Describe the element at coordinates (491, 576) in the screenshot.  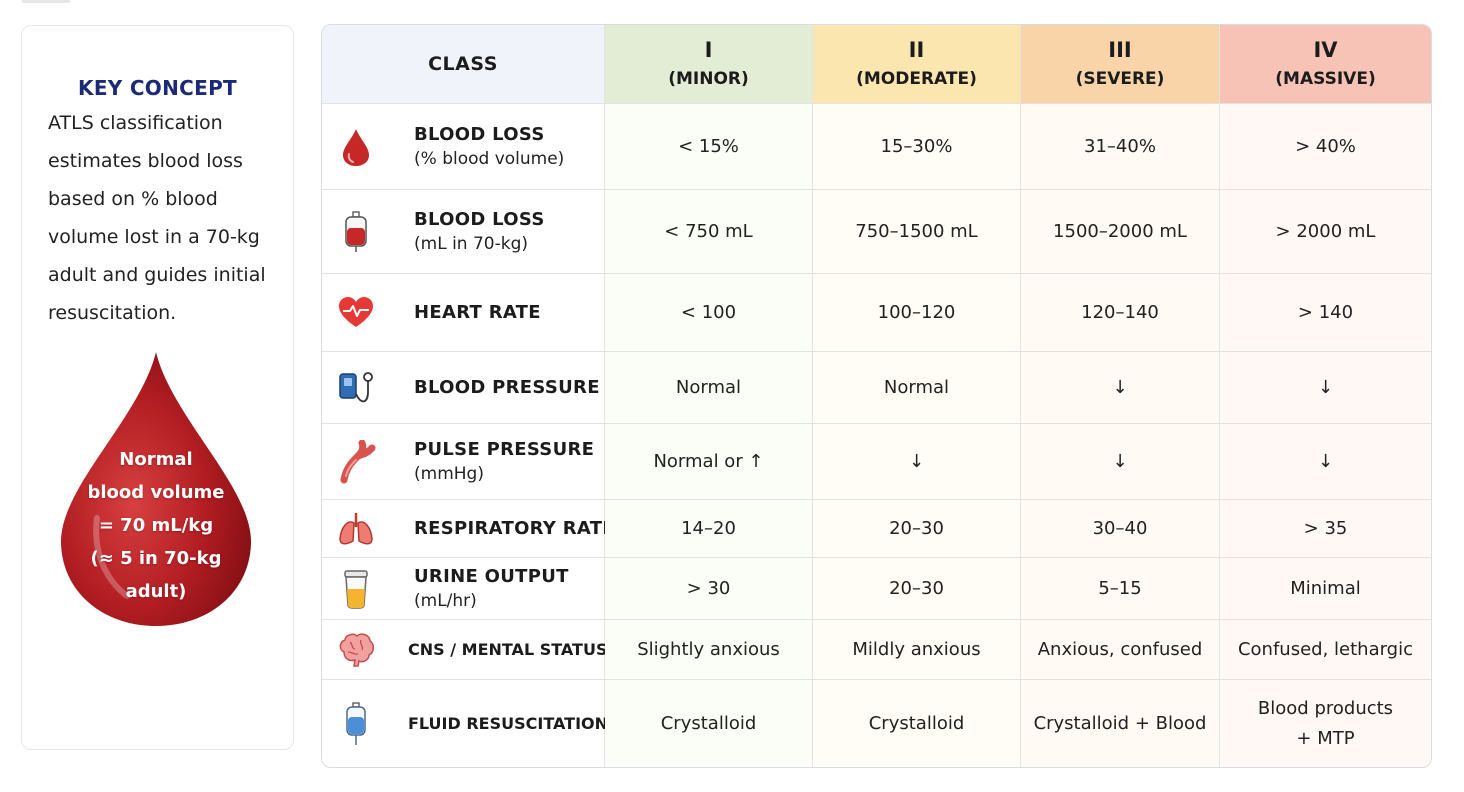
I see `parameter-label: URINE OUTPUT` at that location.